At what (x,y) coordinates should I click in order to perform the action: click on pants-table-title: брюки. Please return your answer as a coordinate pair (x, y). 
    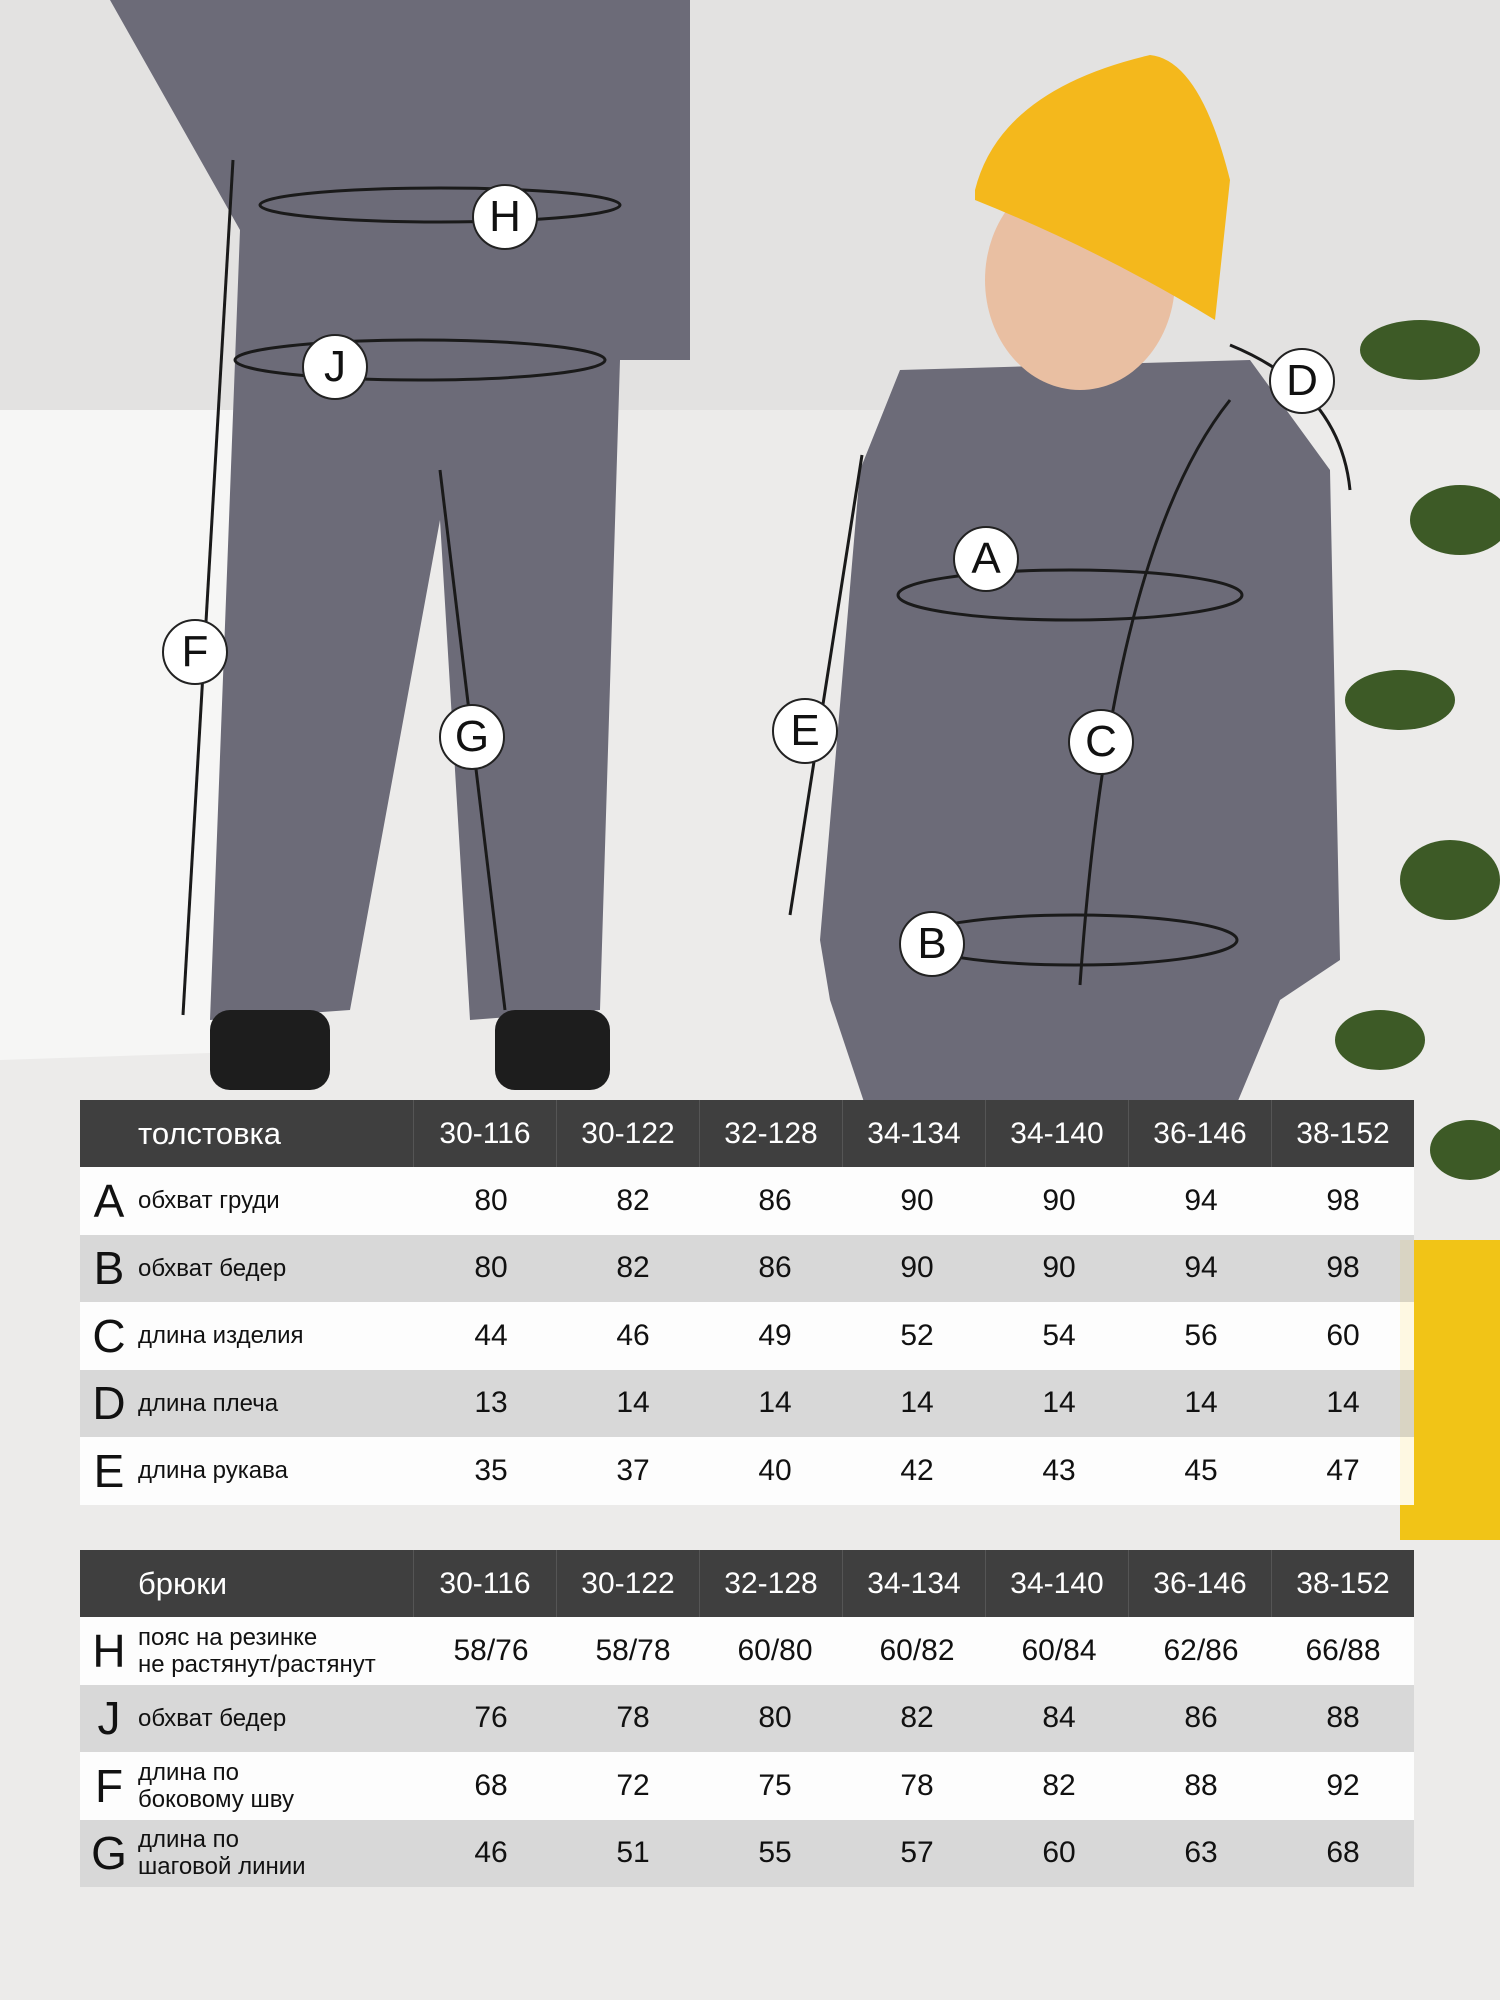
    Looking at the image, I should click on (183, 1583).